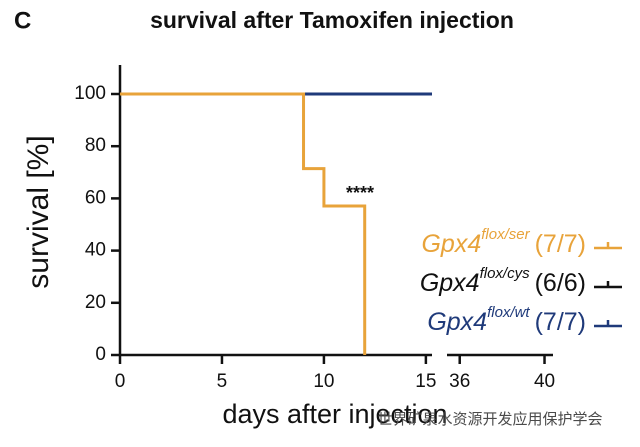  Describe the element at coordinates (95, 145) in the screenshot. I see `y-tick-label: 80` at that location.